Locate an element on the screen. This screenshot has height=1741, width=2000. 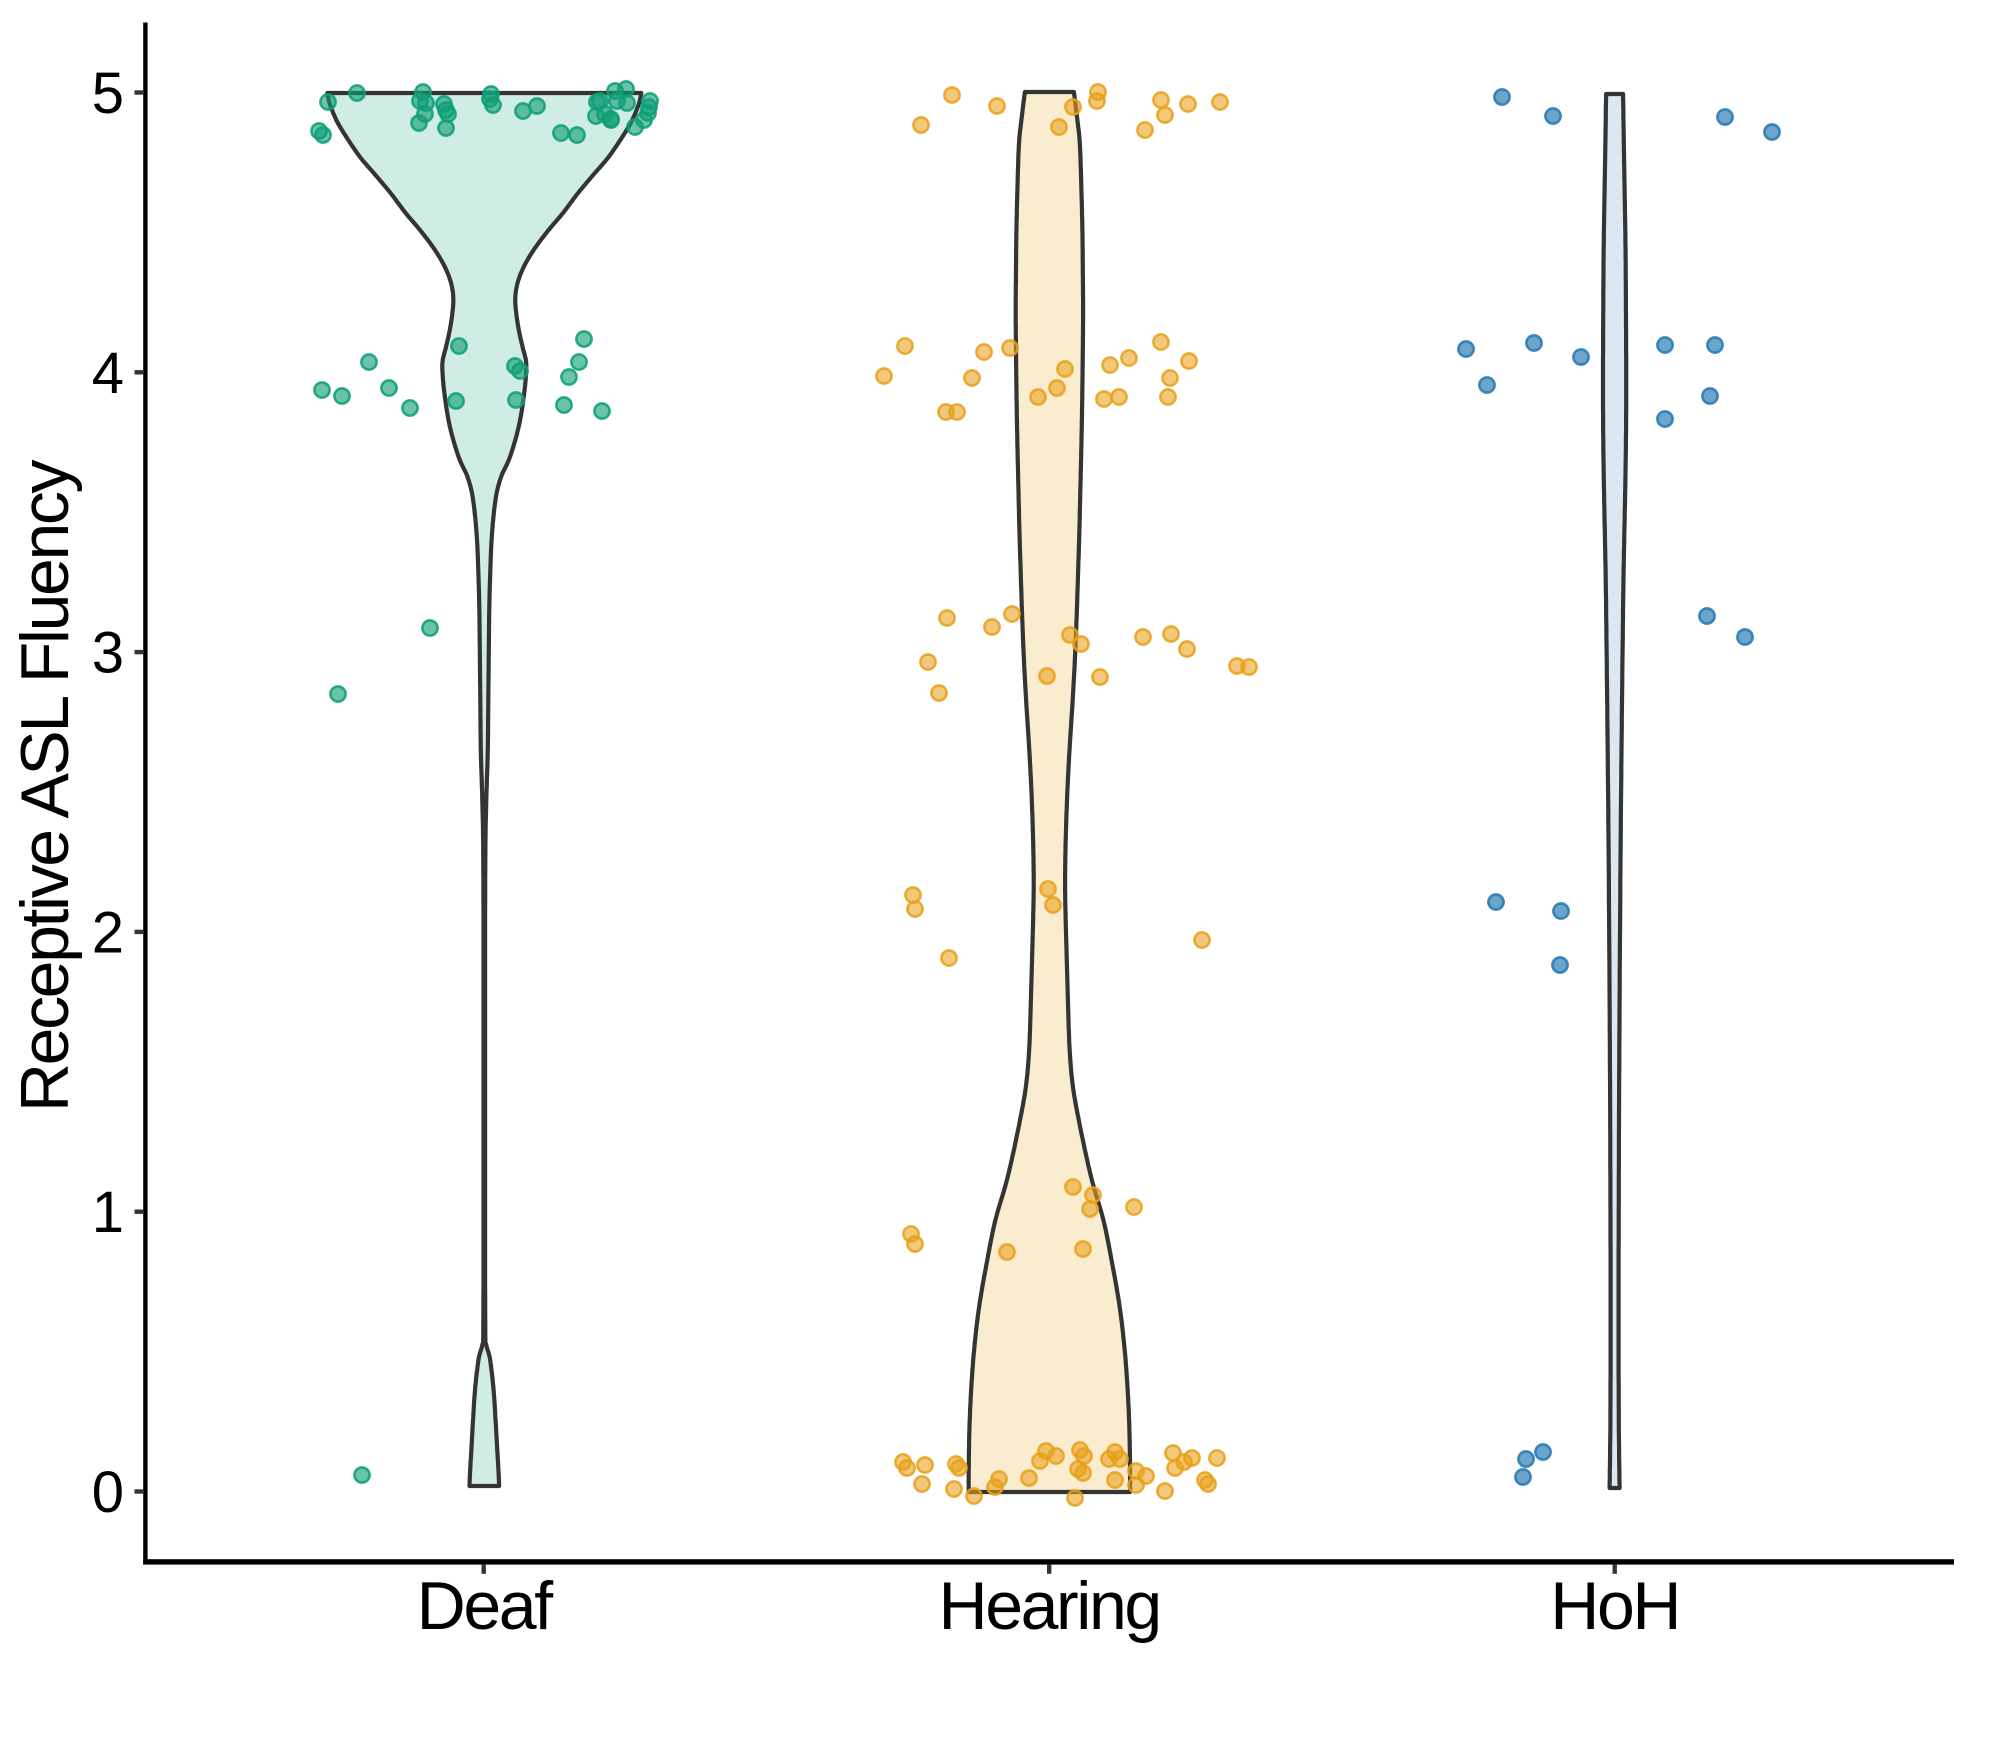
svg-text: Hearing is located at coordinates (1049, 1606).